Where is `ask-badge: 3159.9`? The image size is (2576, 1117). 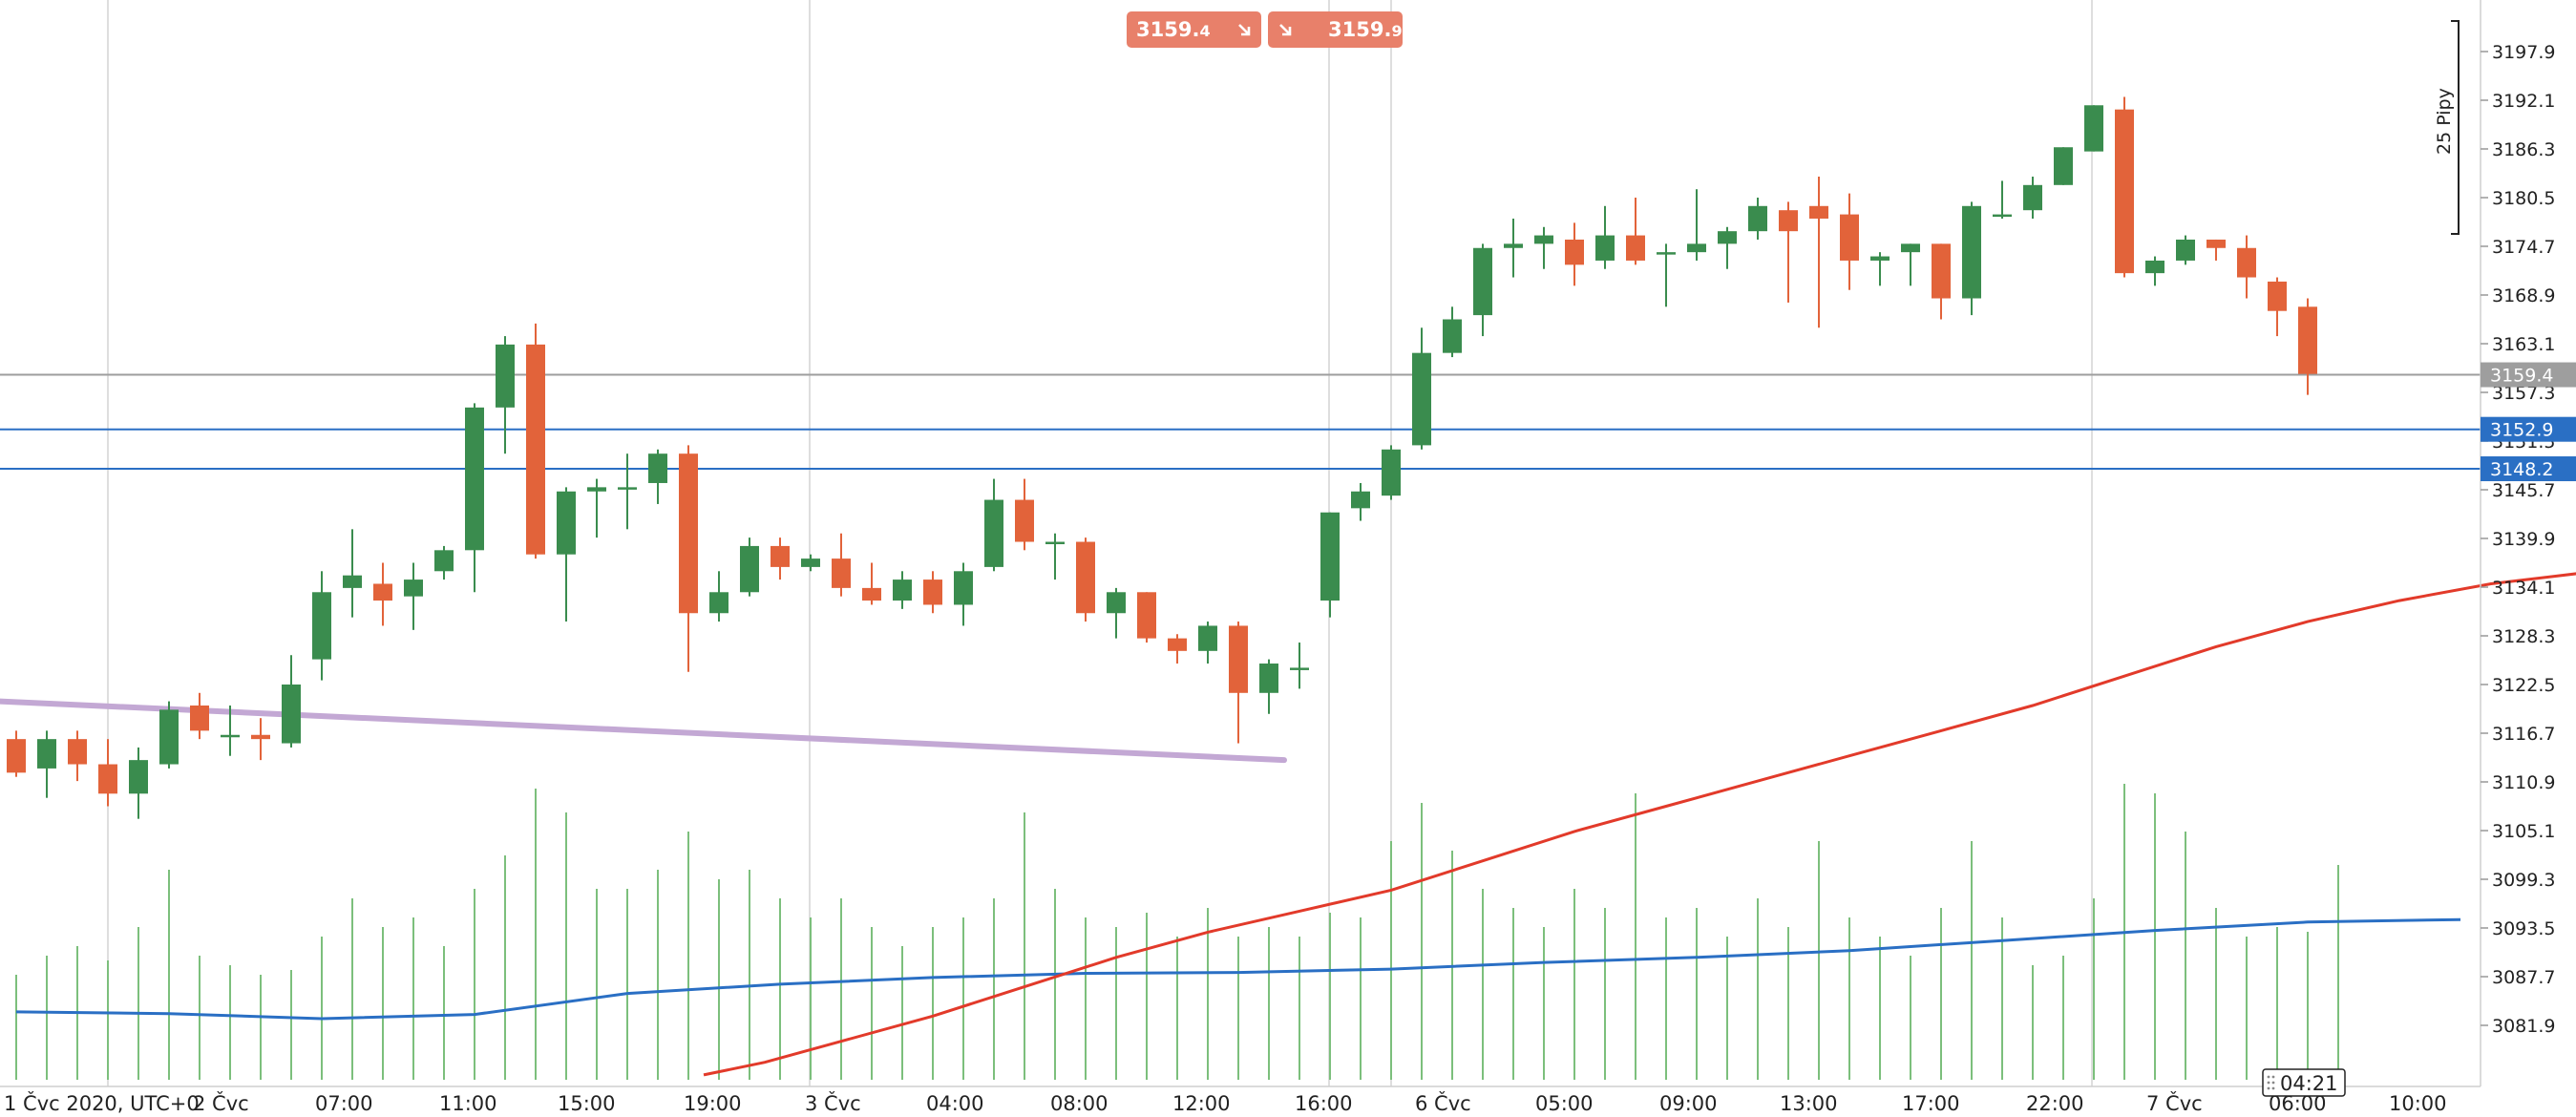
ask-badge: 3159.9 is located at coordinates (1335, 29).